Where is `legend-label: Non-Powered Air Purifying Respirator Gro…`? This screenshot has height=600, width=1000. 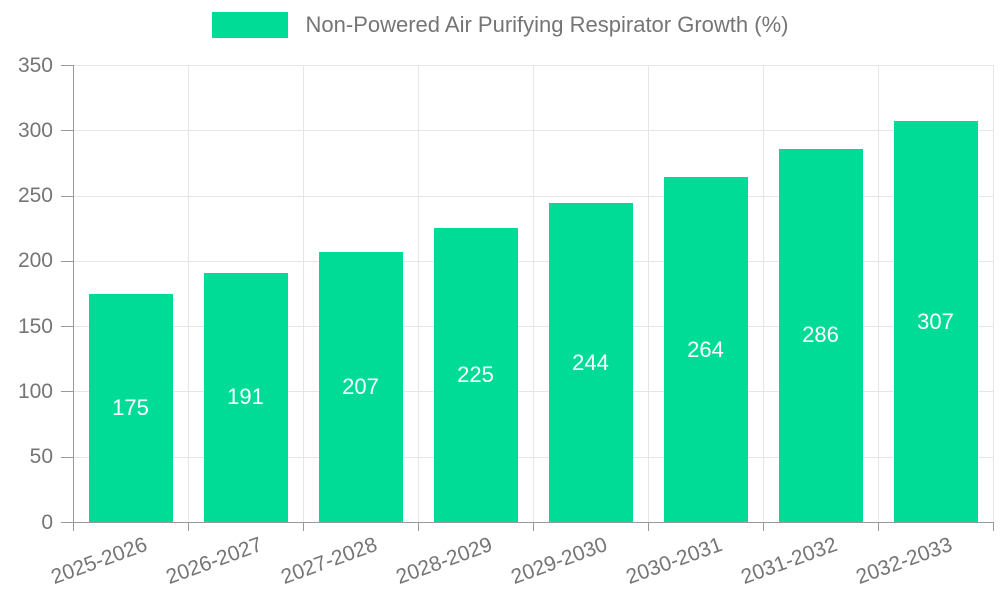
legend-label: Non-Powered Air Purifying Respirator Gro… is located at coordinates (547, 24).